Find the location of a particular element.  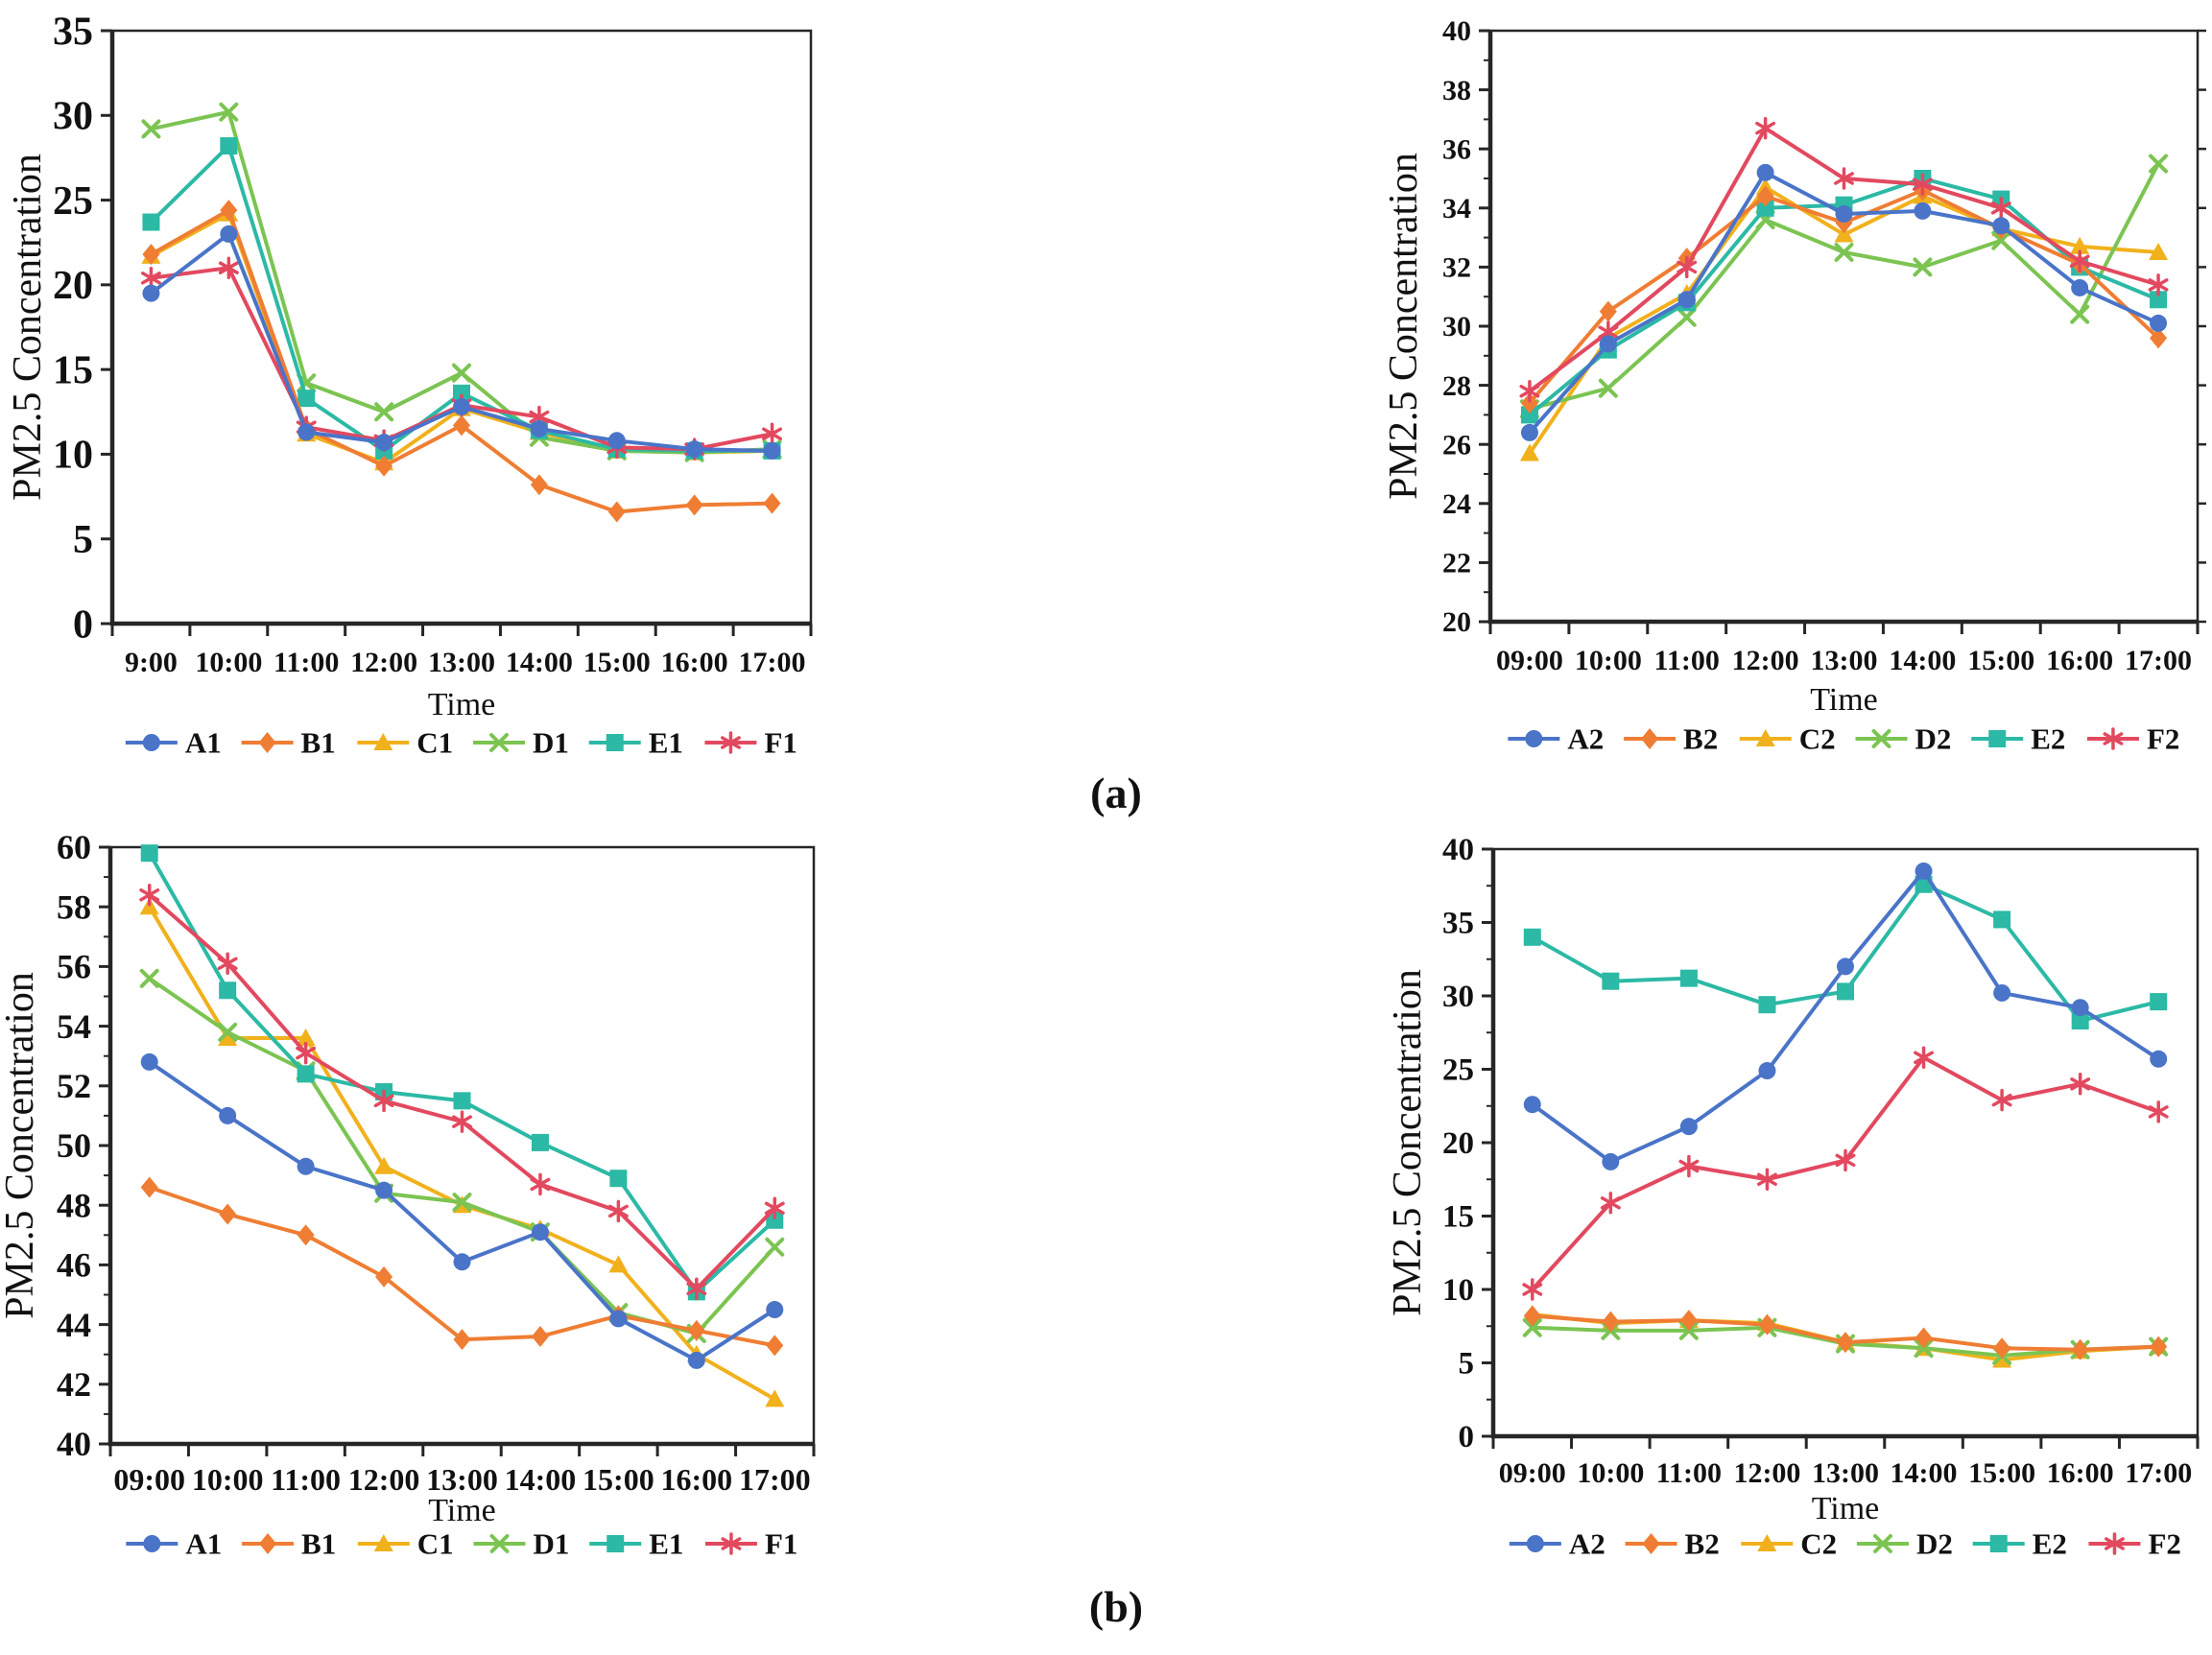

legend-label-B2: B2 is located at coordinates (1702, 1544).